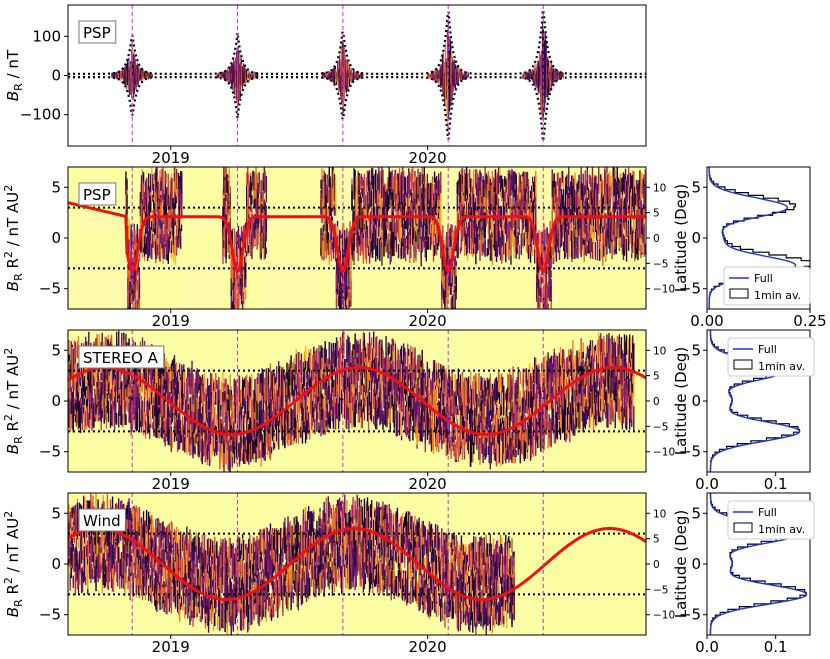 The height and width of the screenshot is (659, 830). What do you see at coordinates (696, 238) in the screenshot?
I see `hist-y-tick-label: 0` at bounding box center [696, 238].